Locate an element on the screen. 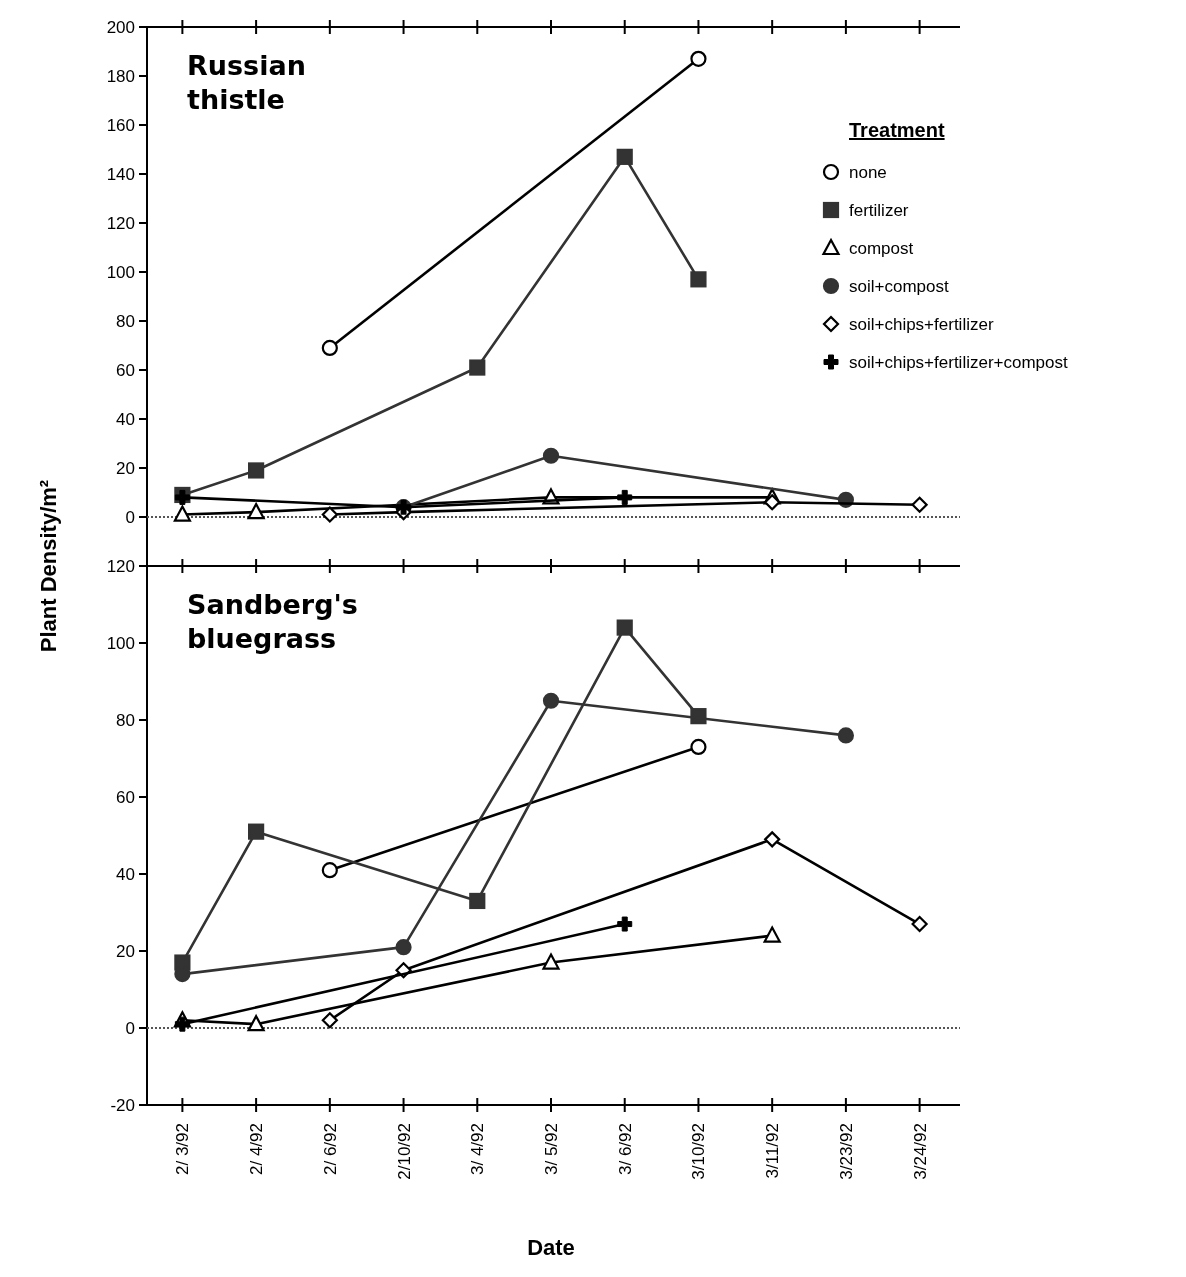  legend-label: fertilizer is located at coordinates (879, 210).